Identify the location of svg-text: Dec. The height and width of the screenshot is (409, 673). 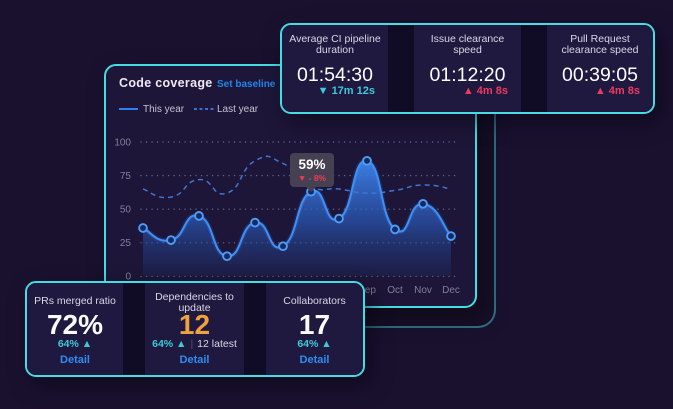
(451, 290).